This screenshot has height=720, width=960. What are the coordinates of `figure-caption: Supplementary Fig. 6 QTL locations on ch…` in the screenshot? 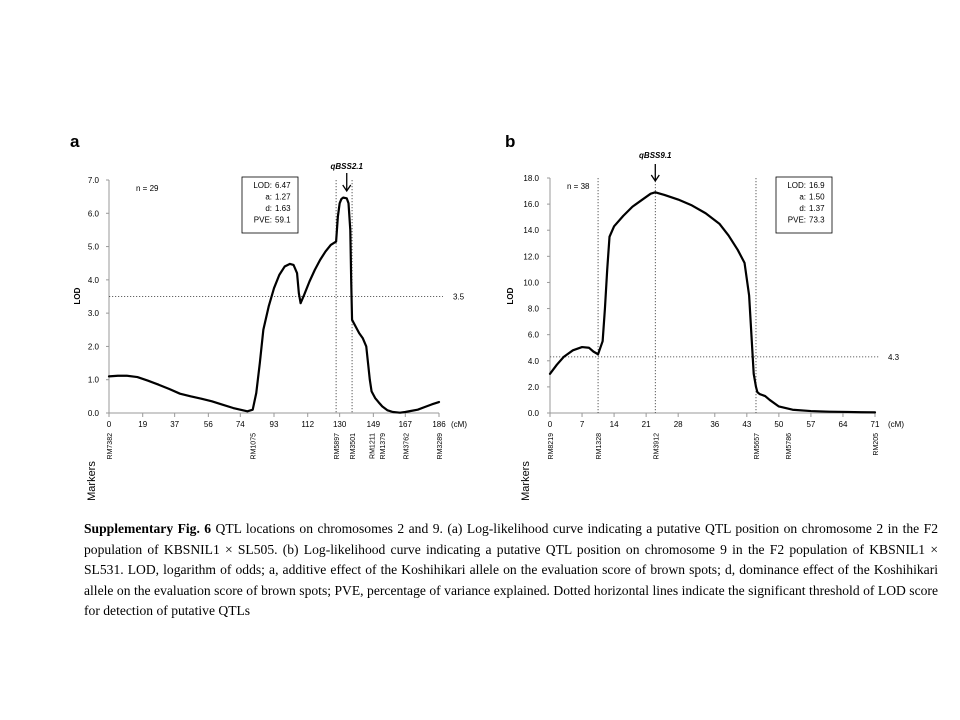 It's located at (511, 570).